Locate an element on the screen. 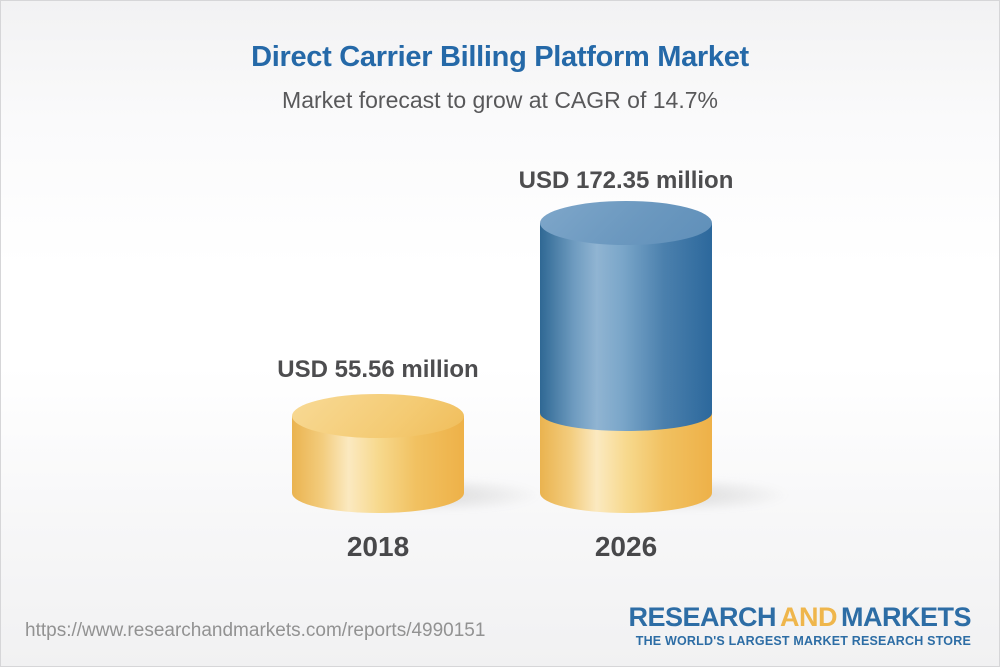 The height and width of the screenshot is (667, 1000). axis-label-2018: 2018 is located at coordinates (378, 546).